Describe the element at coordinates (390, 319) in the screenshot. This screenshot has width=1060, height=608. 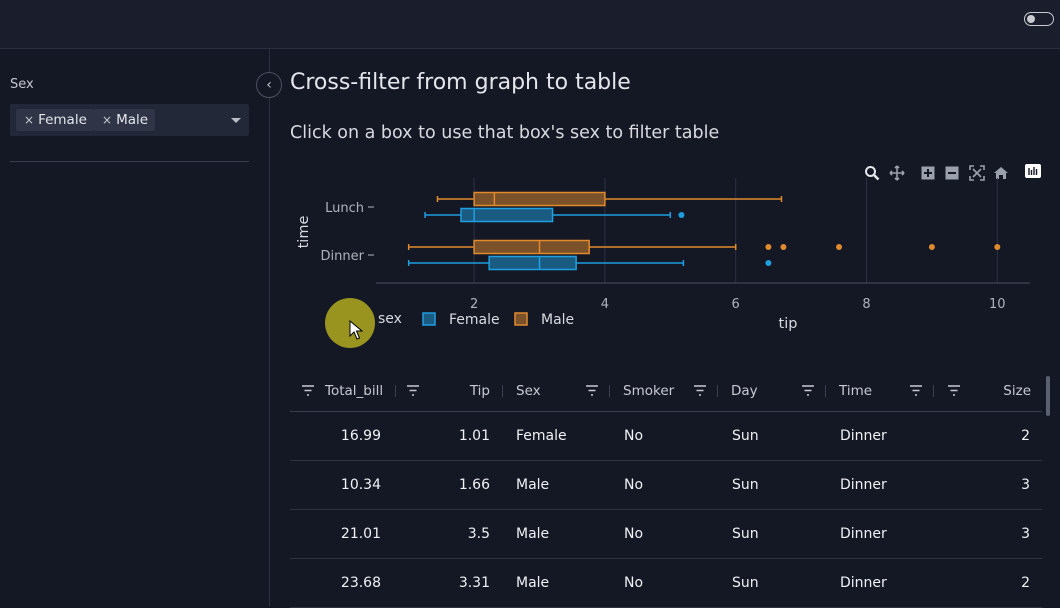
I see `legend-title: sex` at that location.